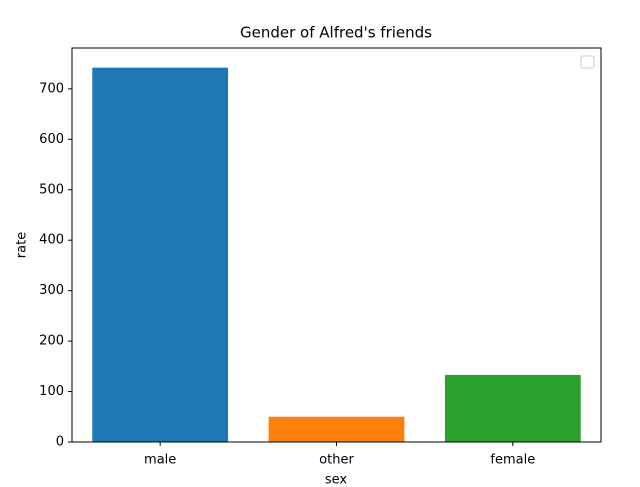 This screenshot has width=640, height=487. What do you see at coordinates (336, 33) in the screenshot?
I see `chart-title: Gender of Alfred's friends` at bounding box center [336, 33].